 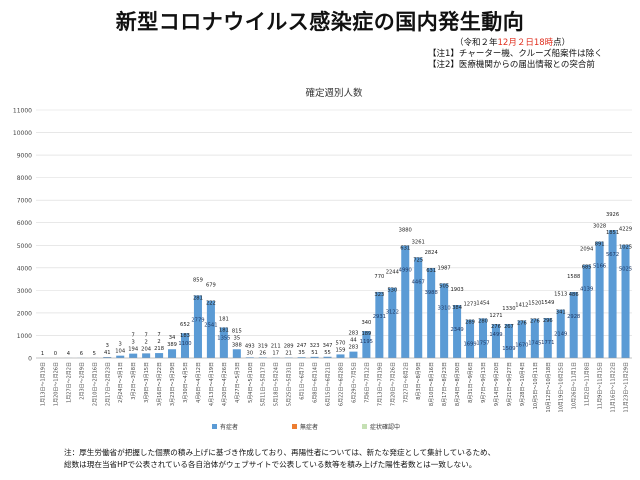 What do you see at coordinates (294, 426) in the screenshot?
I see `legend-swatch-asymptomatic` at bounding box center [294, 426].